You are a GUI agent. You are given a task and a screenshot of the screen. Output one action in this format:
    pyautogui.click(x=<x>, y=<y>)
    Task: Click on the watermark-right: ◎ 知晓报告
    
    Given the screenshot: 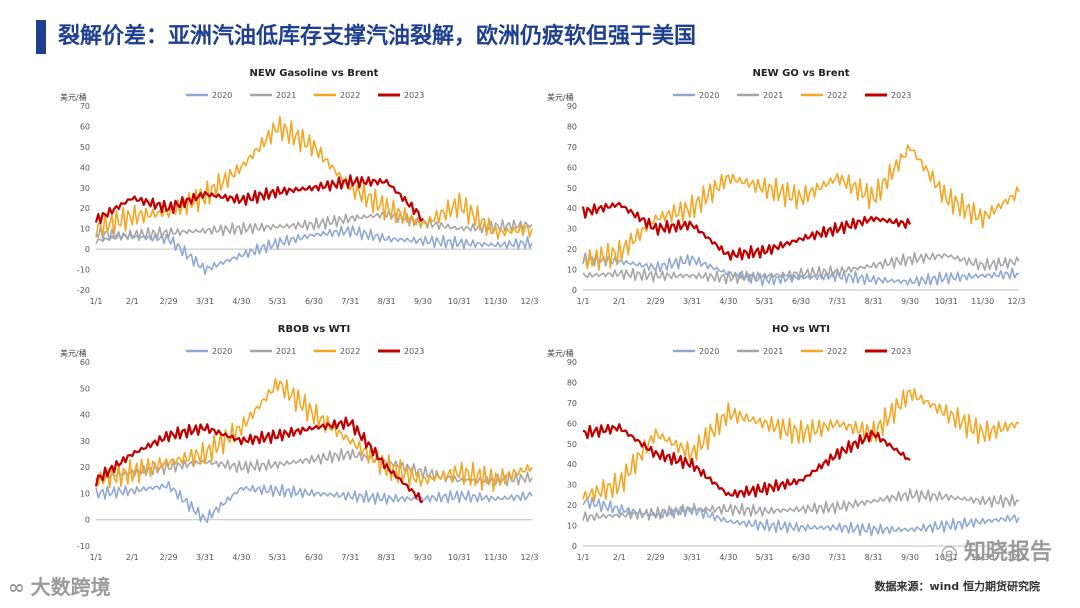 What is the action you would take?
    pyautogui.click(x=996, y=550)
    